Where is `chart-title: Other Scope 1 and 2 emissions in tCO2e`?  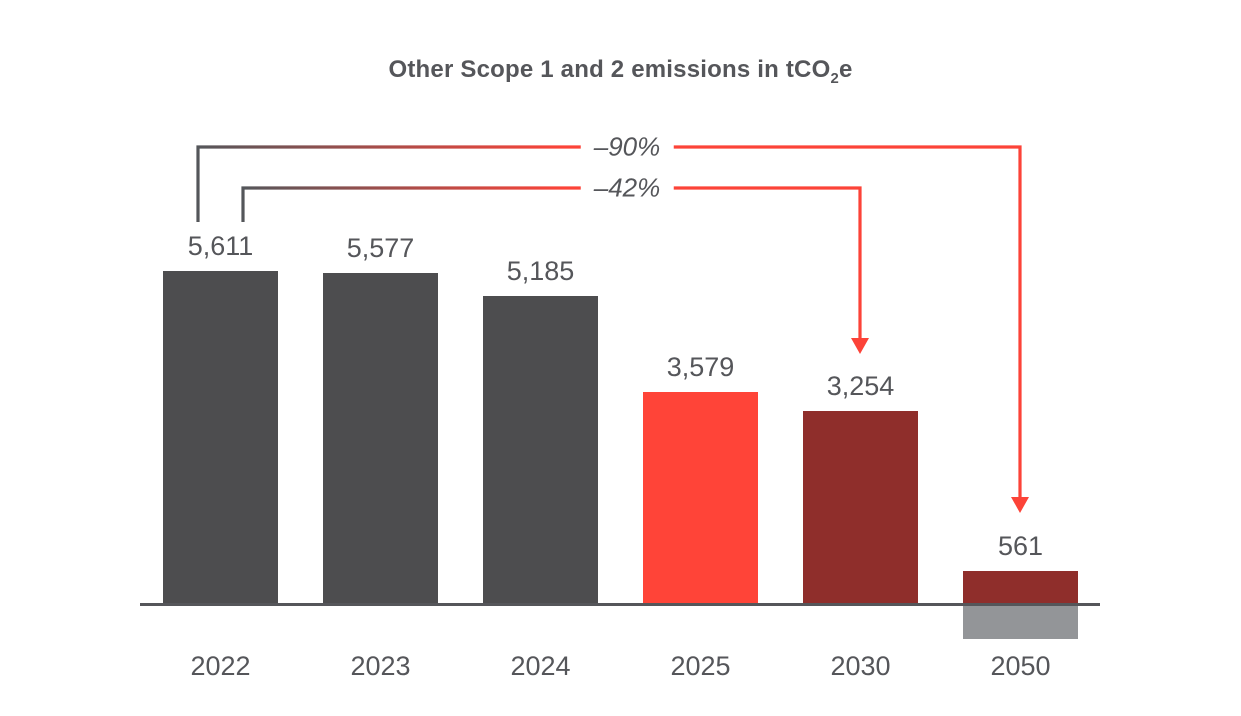
chart-title: Other Scope 1 and 2 emissions in tCO2e is located at coordinates (620, 71).